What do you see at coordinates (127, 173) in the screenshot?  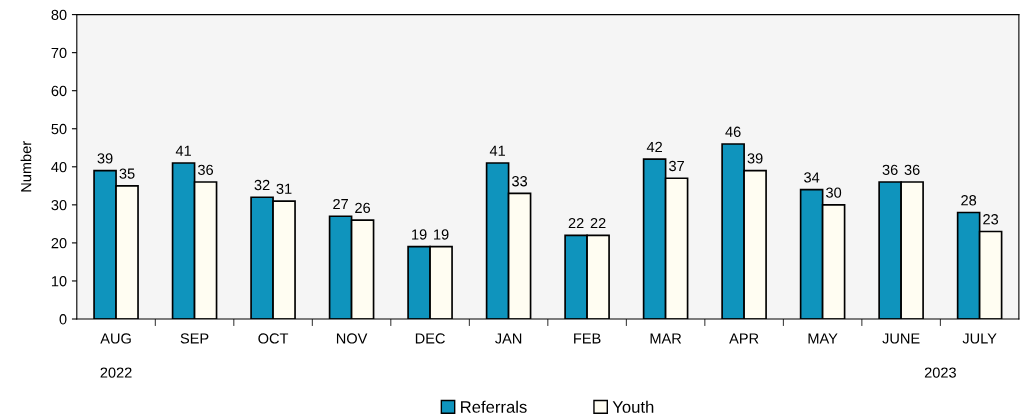 I see `data-label: 35` at bounding box center [127, 173].